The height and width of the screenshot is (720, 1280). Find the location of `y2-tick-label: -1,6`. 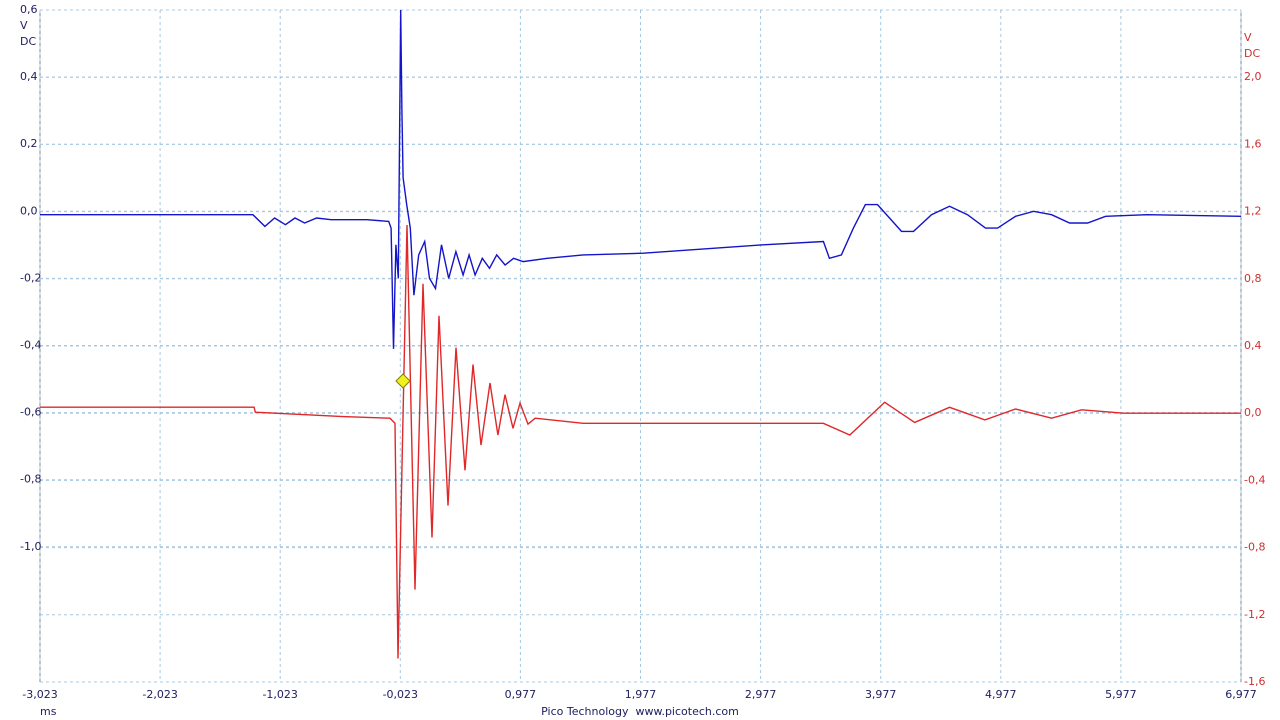

y2-tick-label: -1,6 is located at coordinates (1254, 681).